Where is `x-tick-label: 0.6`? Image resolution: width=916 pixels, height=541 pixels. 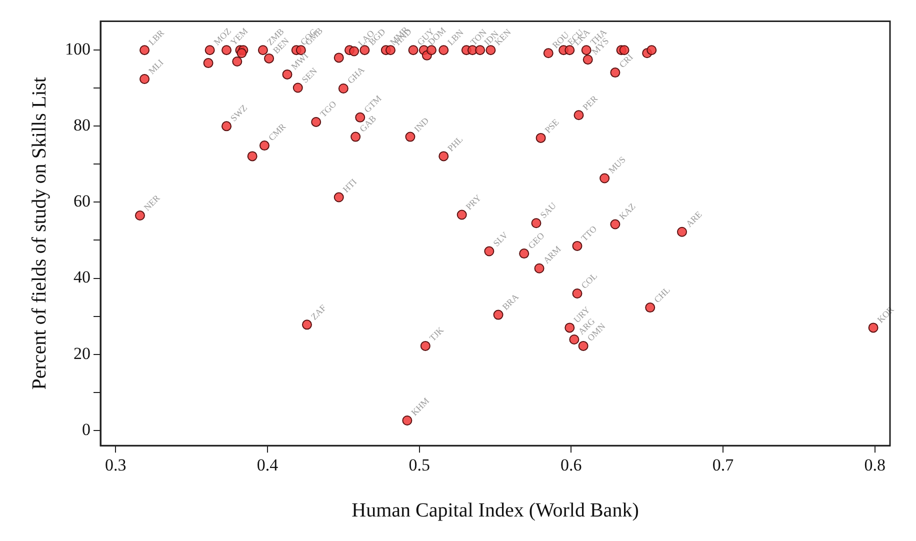 x-tick-label: 0.6 is located at coordinates (571, 464).